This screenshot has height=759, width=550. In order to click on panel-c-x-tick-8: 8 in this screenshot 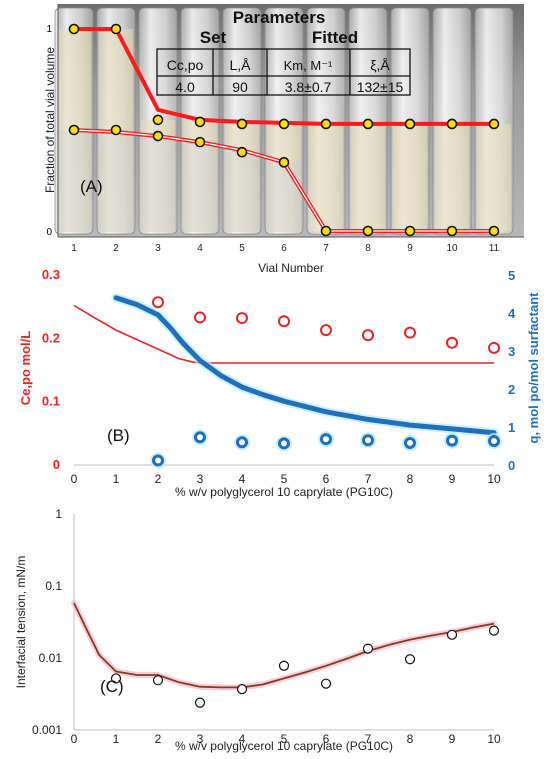, I will do `click(410, 739)`.